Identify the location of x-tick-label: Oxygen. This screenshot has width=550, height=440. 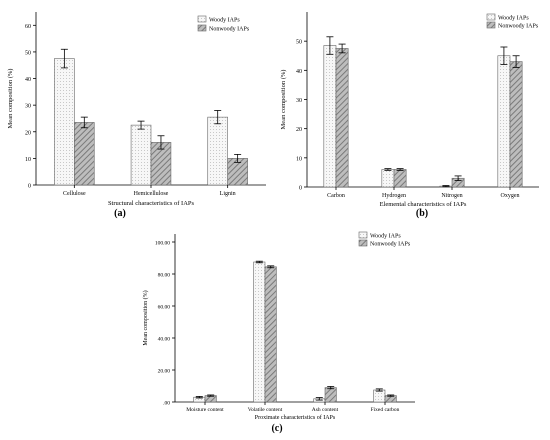
(510, 196).